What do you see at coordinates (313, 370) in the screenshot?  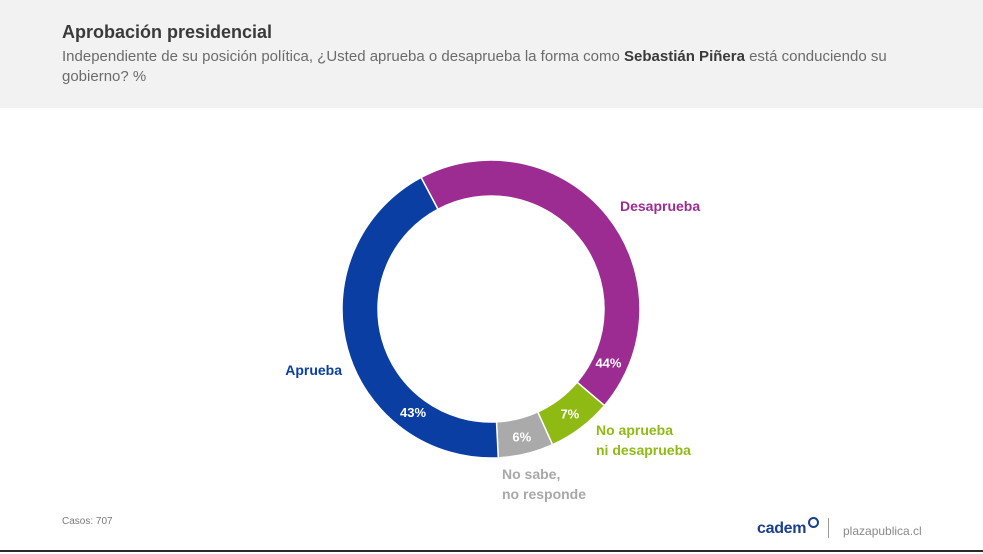 I see `category-label-4: Aprueba` at bounding box center [313, 370].